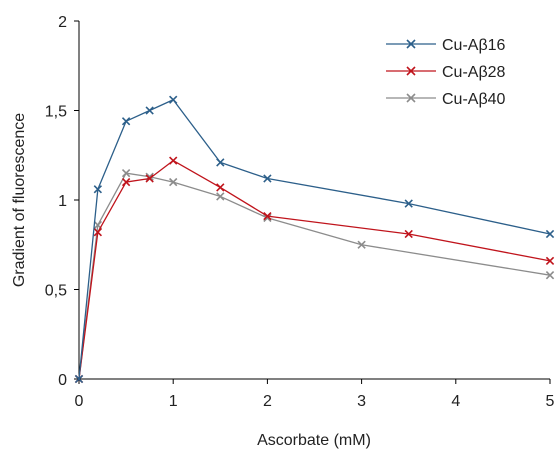 This screenshot has height=452, width=555. I want to click on legend-label-cu-ab16: Cu-Aβ16, so click(474, 45).